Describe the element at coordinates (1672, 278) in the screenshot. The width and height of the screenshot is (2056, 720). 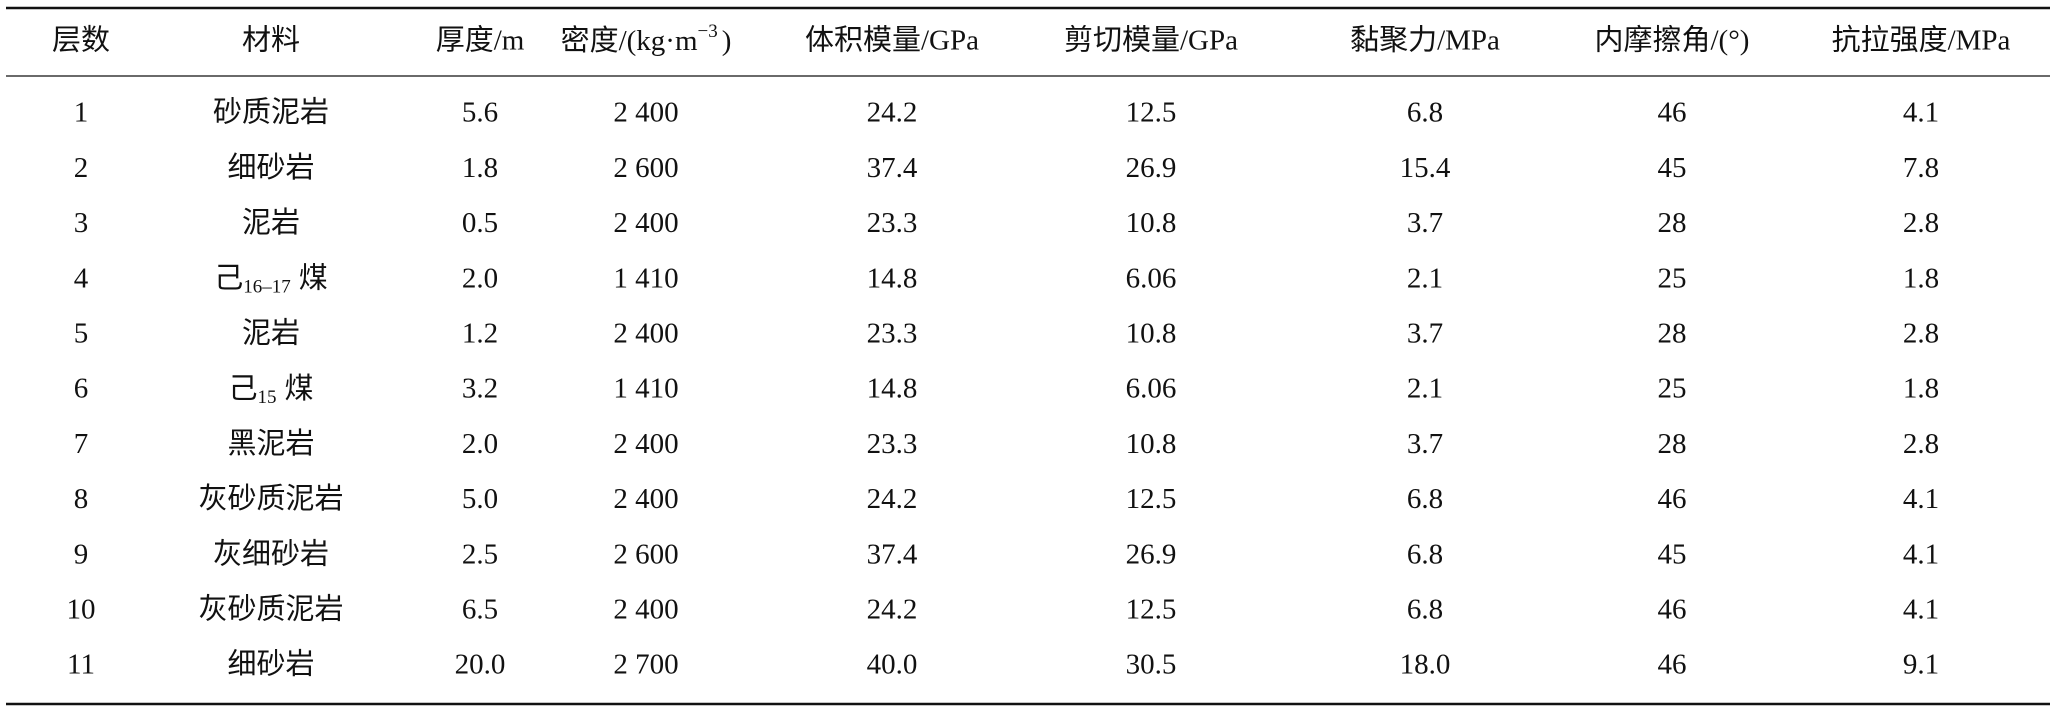
I see `body-cell: 25` at that location.